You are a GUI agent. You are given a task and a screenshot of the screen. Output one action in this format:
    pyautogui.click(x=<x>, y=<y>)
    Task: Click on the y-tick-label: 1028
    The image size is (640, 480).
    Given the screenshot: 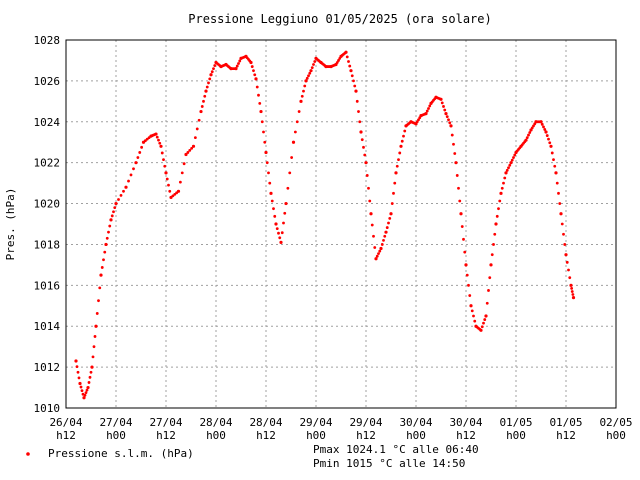 What is the action you would take?
    pyautogui.click(x=47, y=40)
    